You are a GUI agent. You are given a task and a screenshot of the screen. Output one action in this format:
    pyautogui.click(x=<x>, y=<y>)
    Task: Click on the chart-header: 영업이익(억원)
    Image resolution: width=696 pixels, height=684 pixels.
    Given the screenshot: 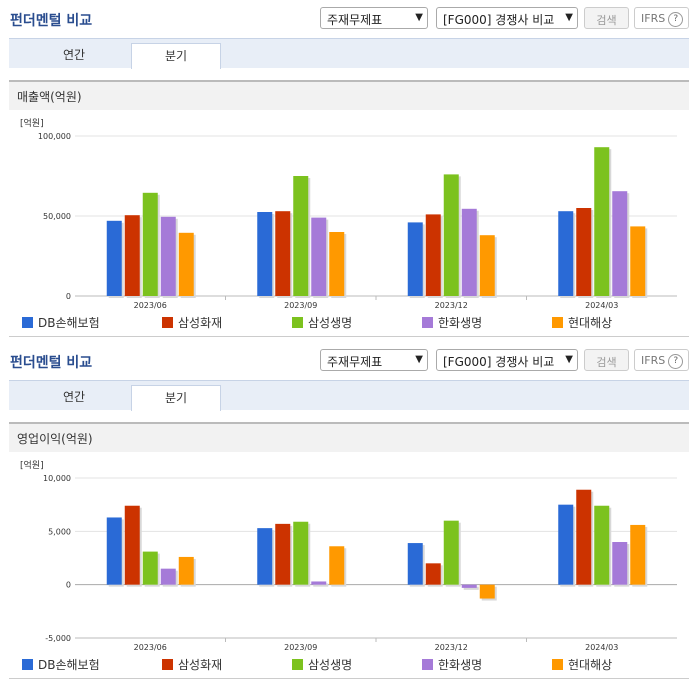 What is the action you would take?
    pyautogui.click(x=349, y=437)
    